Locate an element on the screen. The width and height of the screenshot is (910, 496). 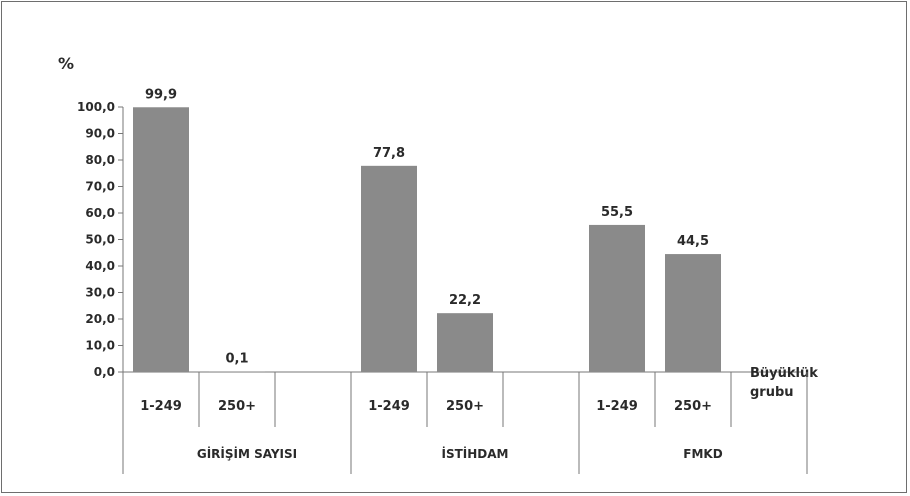
group-label: GİRİŞİM SAYISI is located at coordinates (247, 453).